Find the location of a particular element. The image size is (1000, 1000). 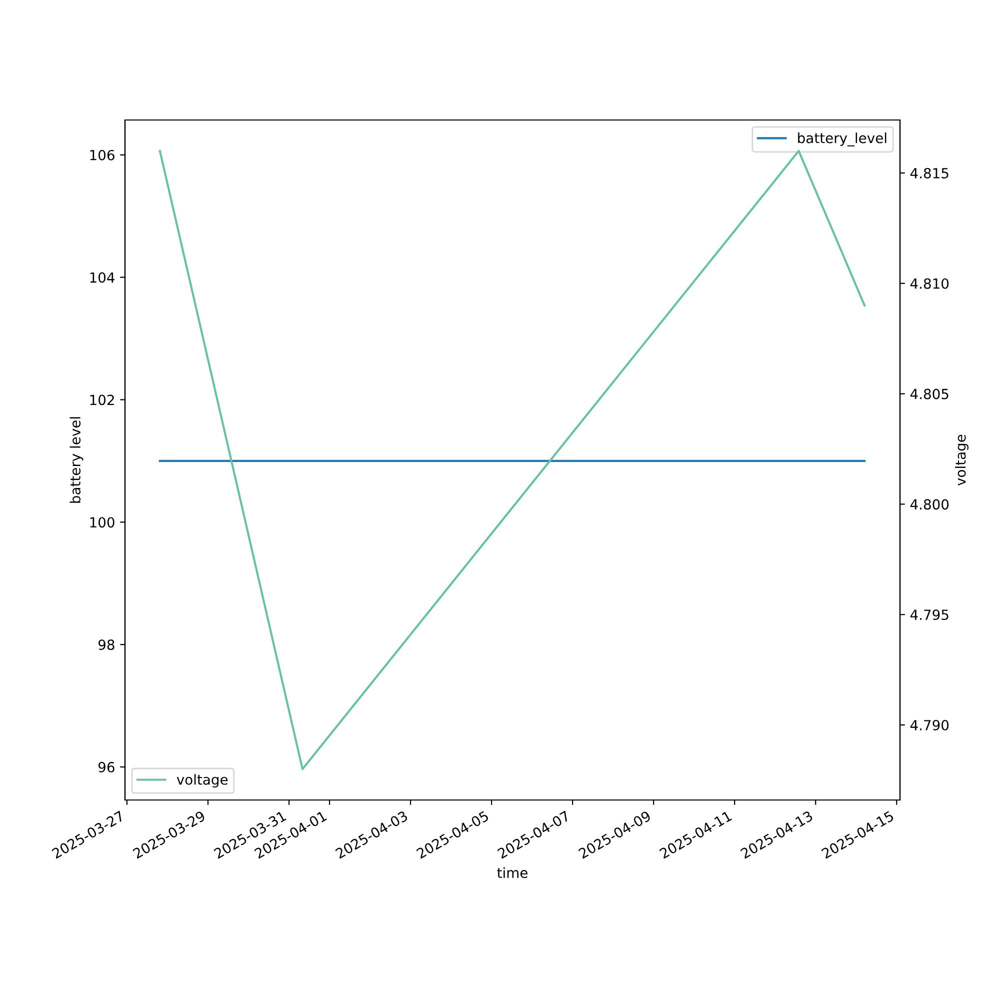

y2-tick-label: 4.800 is located at coordinates (929, 504).